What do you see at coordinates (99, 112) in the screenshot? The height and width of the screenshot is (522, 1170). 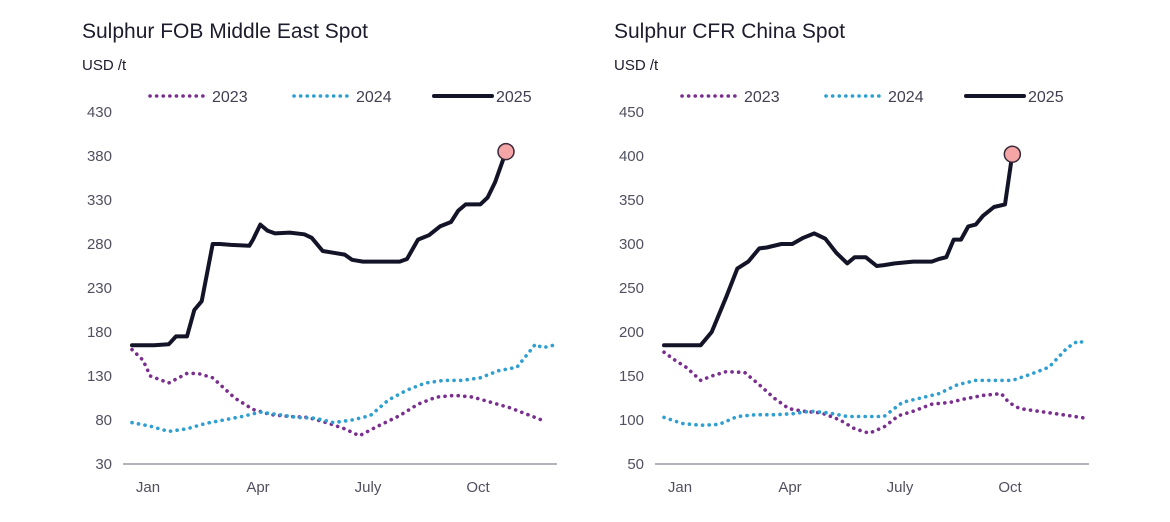 I see `y-tick-label: 430` at bounding box center [99, 112].